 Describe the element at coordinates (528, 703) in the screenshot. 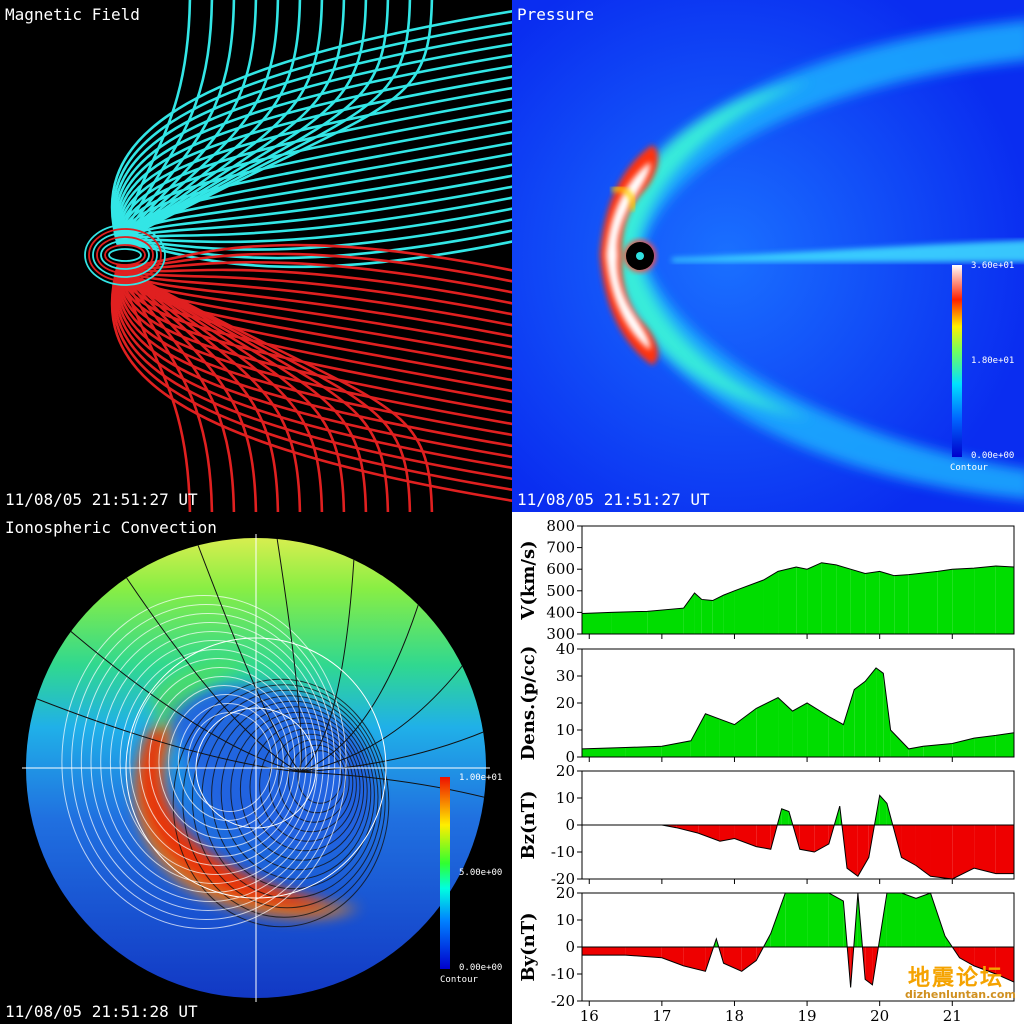

I see `y-axis-label-dens: Dens.(p/cc)` at that location.